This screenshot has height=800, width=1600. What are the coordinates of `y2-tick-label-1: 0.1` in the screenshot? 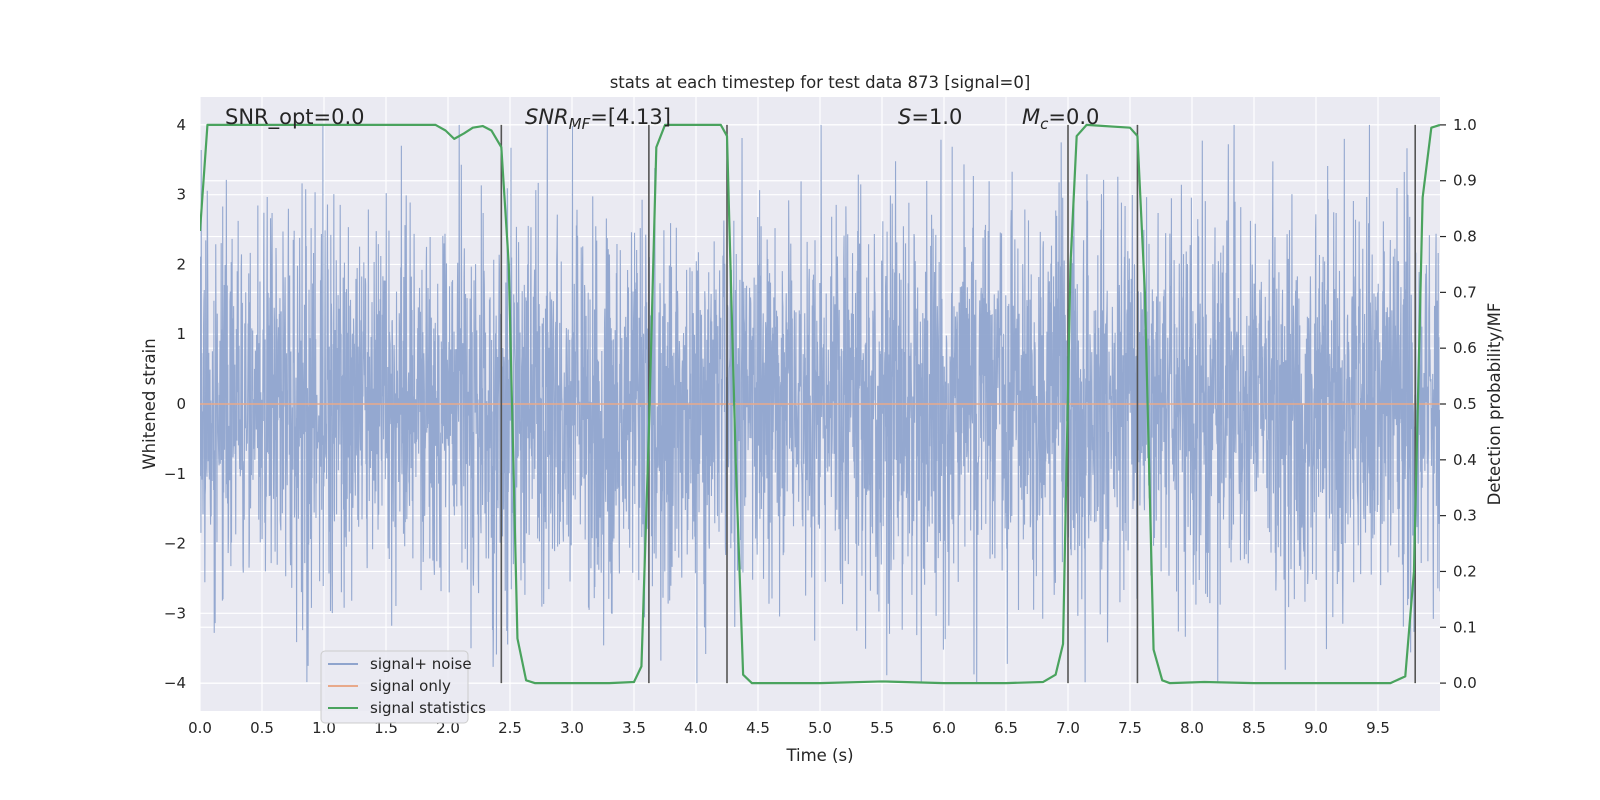 It's located at (1465, 627).